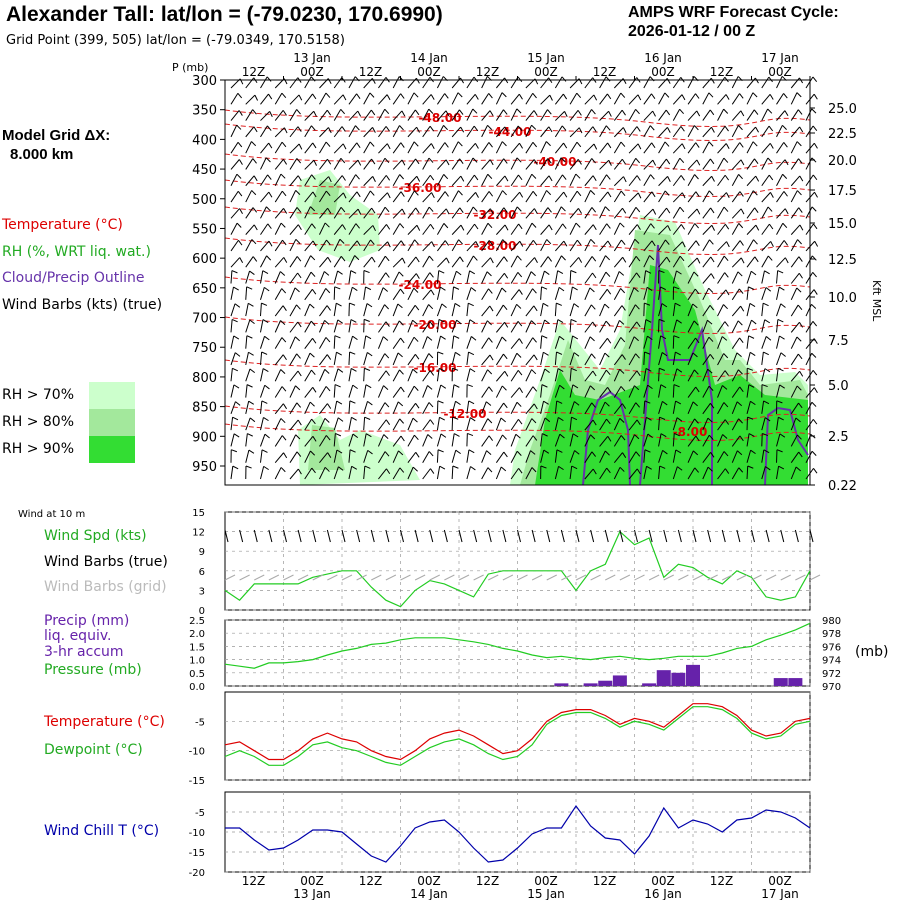 This screenshot has width=900, height=900. What do you see at coordinates (200, 813) in the screenshot?
I see `windchill-panel-ytick-3: -5` at bounding box center [200, 813].